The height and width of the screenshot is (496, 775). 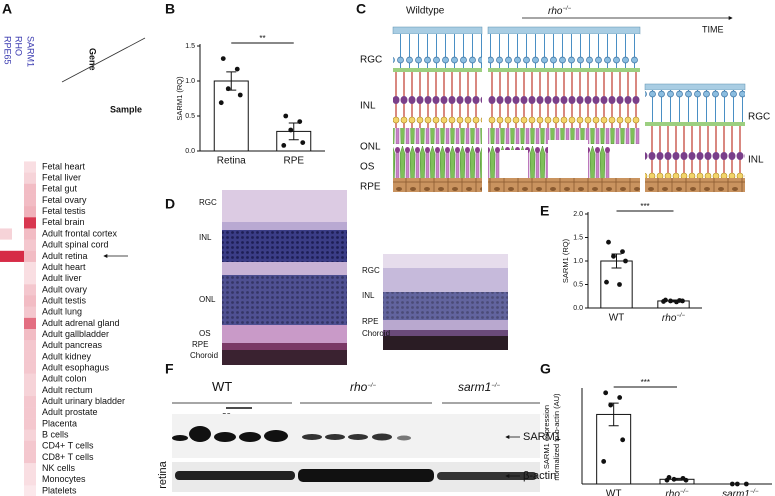 What do you see at coordinates (736, 492) in the screenshot?
I see `name: sarm1` at bounding box center [736, 492].